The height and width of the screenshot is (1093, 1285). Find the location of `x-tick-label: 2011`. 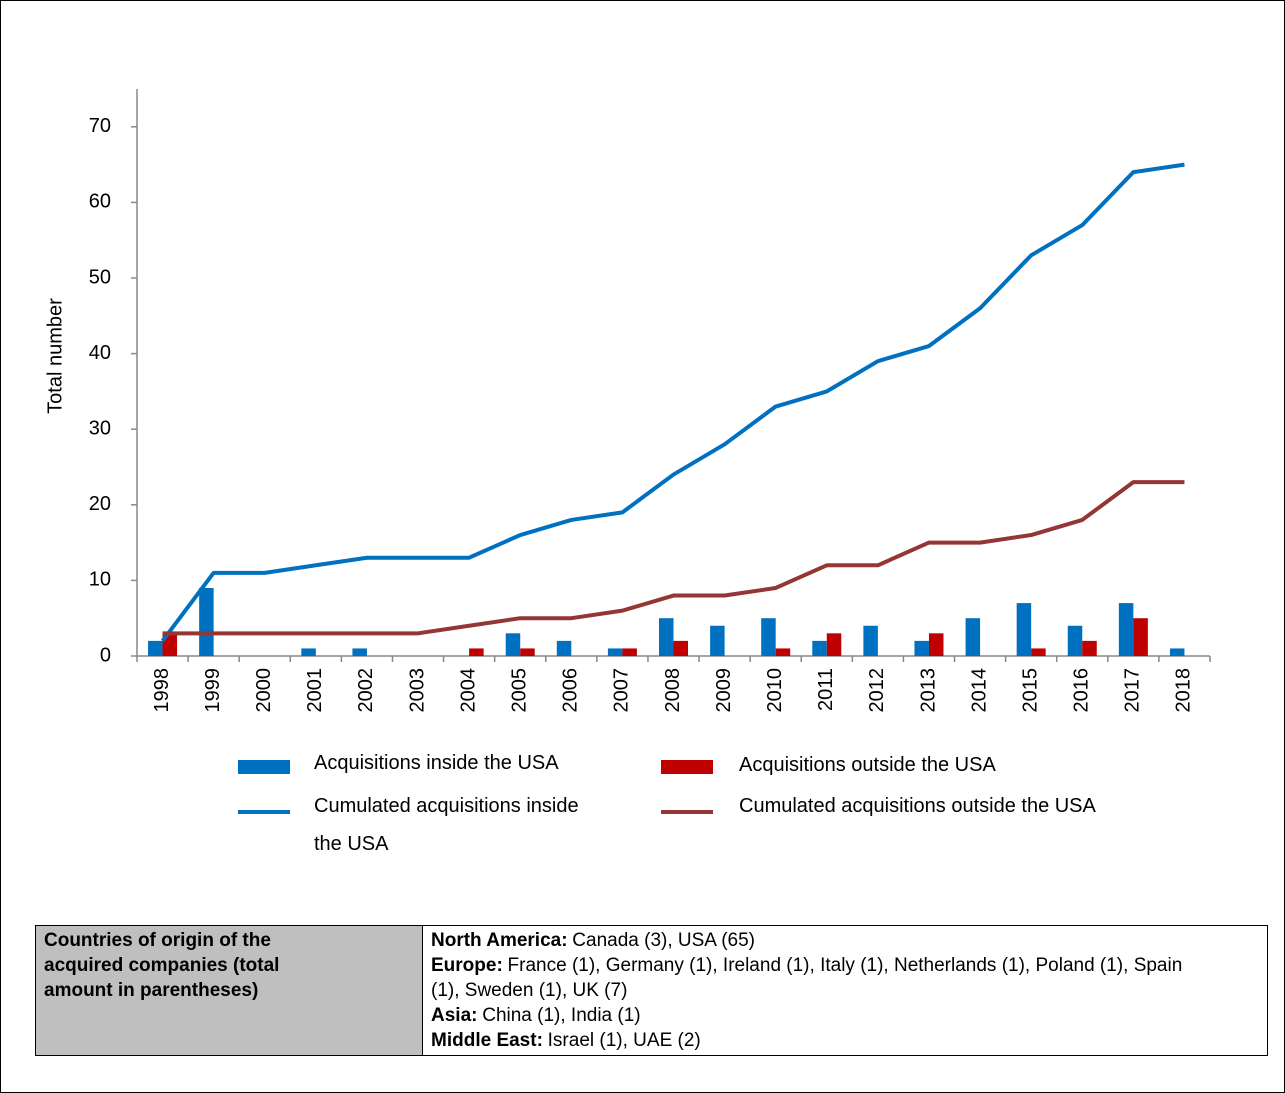

x-tick-label: 2011 is located at coordinates (826, 689).